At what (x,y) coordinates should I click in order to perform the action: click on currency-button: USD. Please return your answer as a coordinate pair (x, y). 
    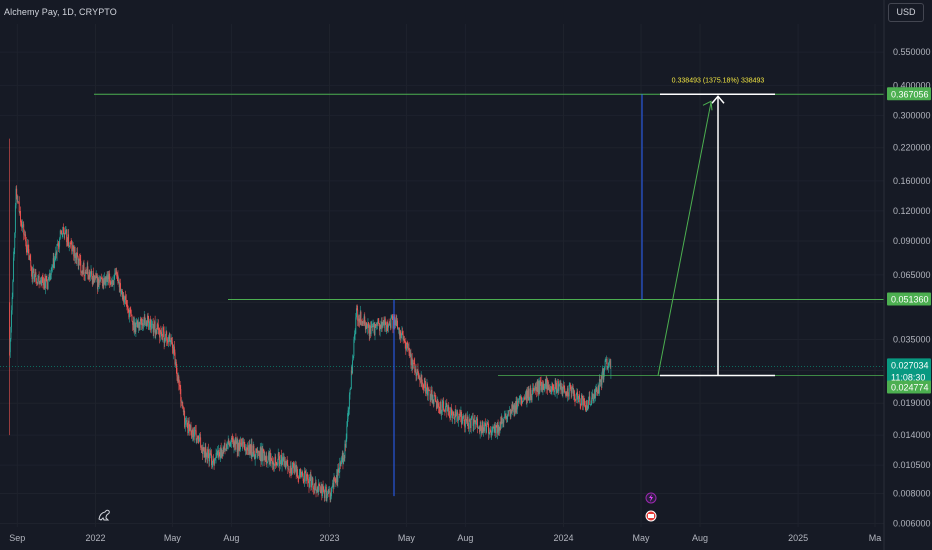
    Looking at the image, I should click on (906, 12).